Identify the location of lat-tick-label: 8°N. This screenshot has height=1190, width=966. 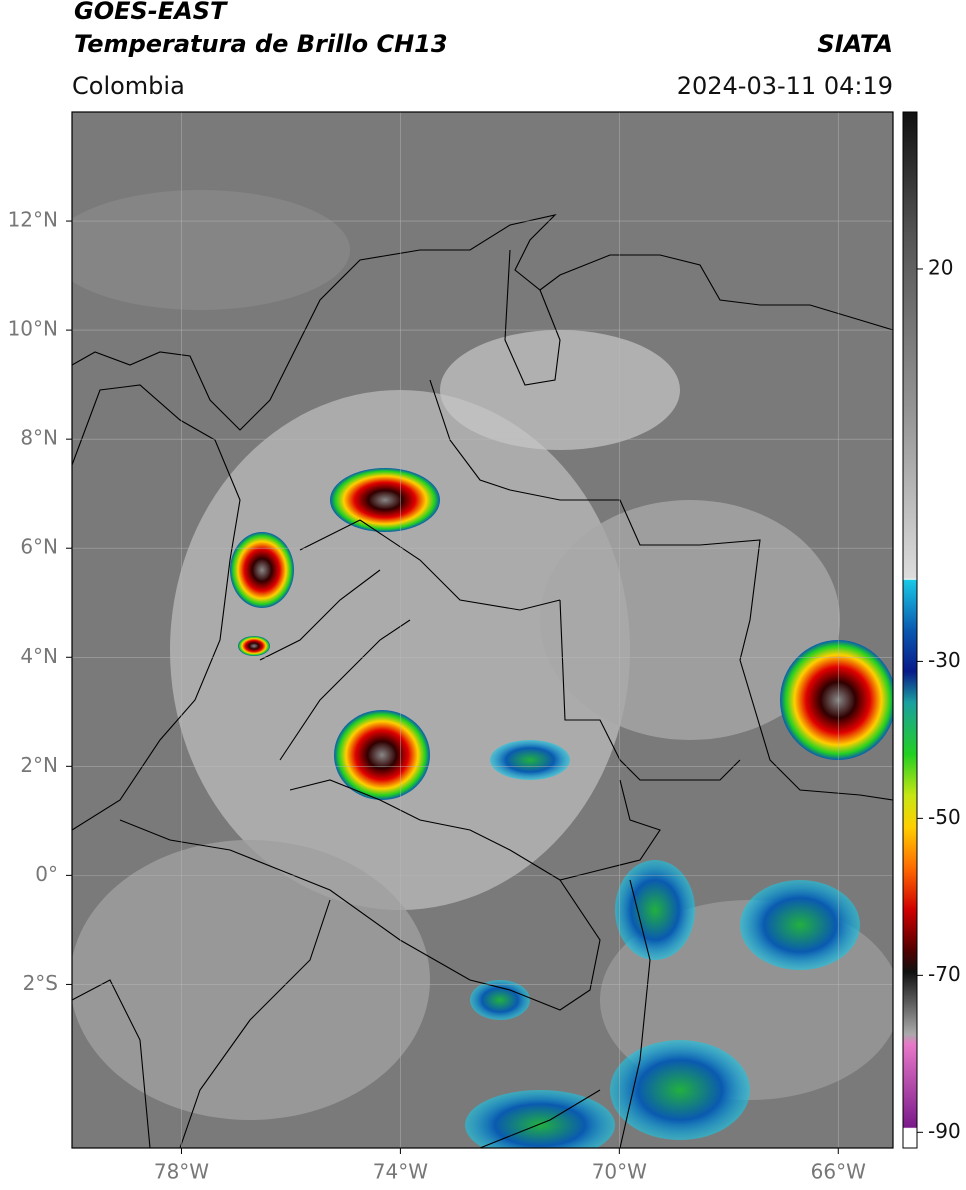
(39, 438).